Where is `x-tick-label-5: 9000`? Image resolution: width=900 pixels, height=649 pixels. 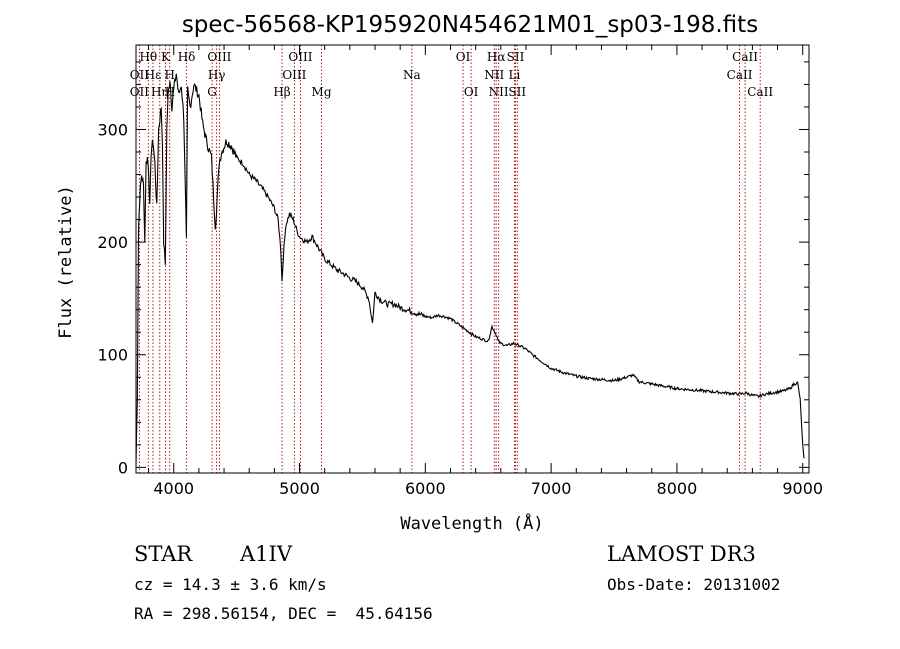 x-tick-label-5: 9000 is located at coordinates (802, 488).